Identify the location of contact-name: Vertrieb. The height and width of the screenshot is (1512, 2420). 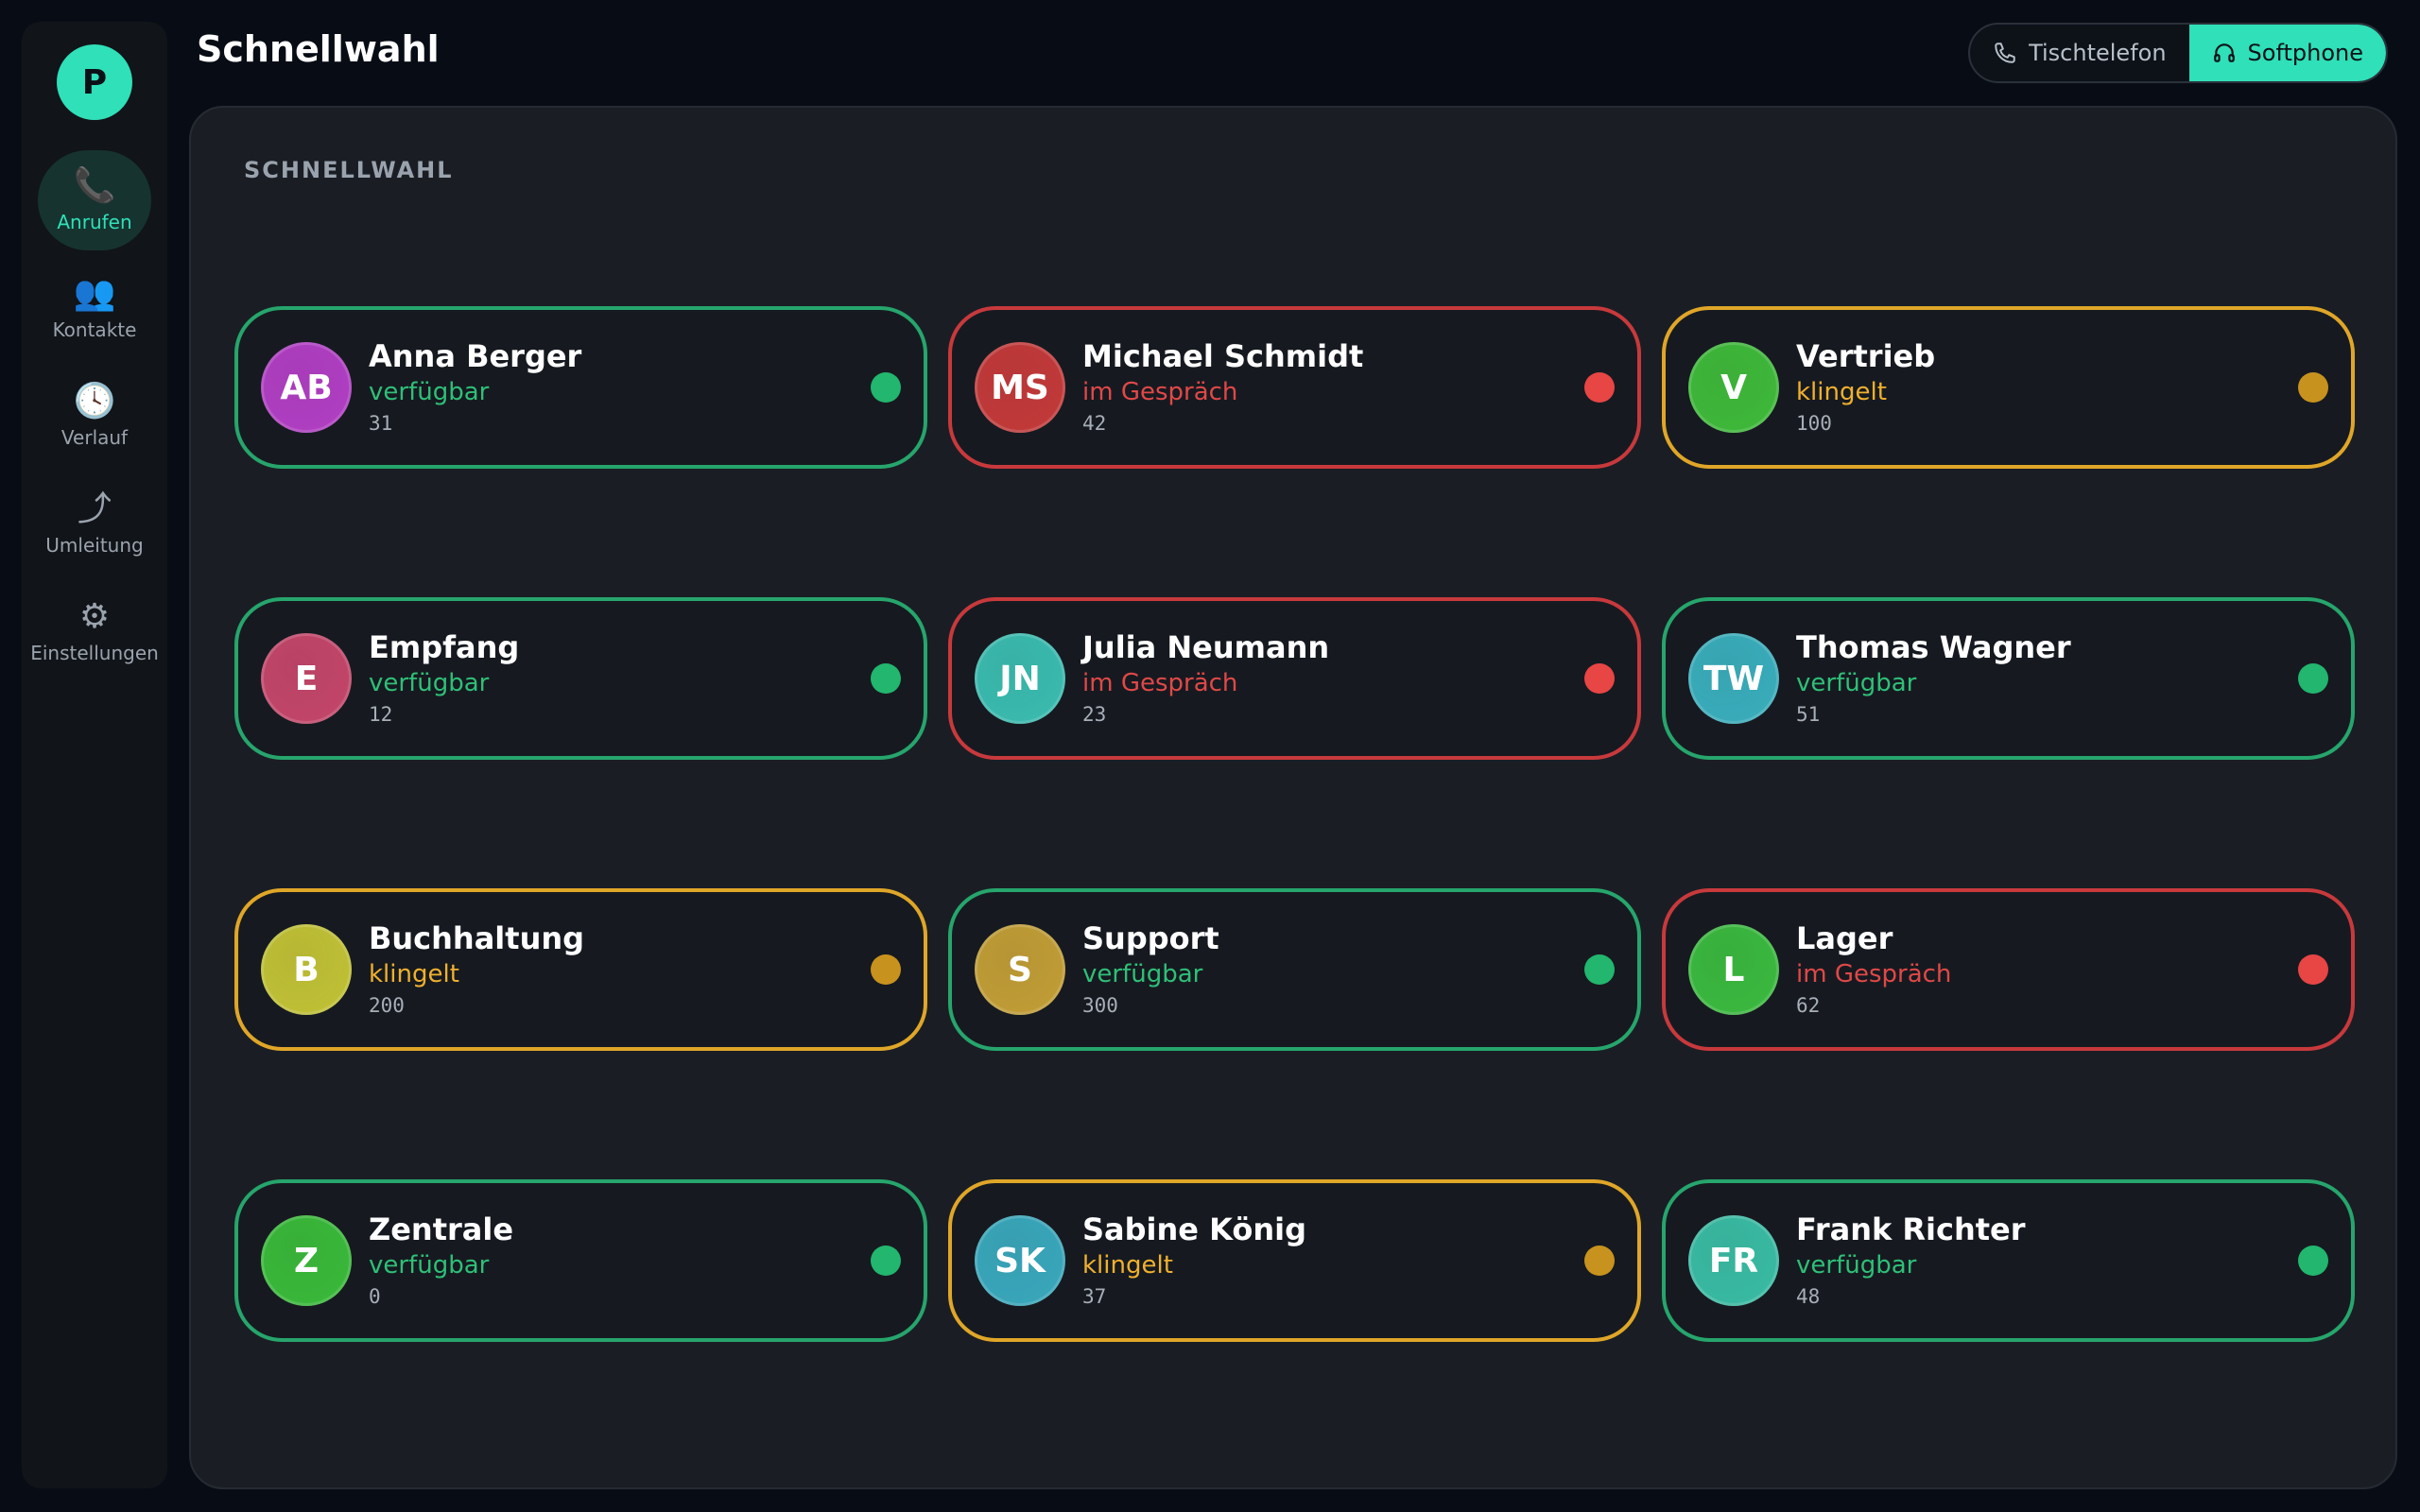
(1866, 356).